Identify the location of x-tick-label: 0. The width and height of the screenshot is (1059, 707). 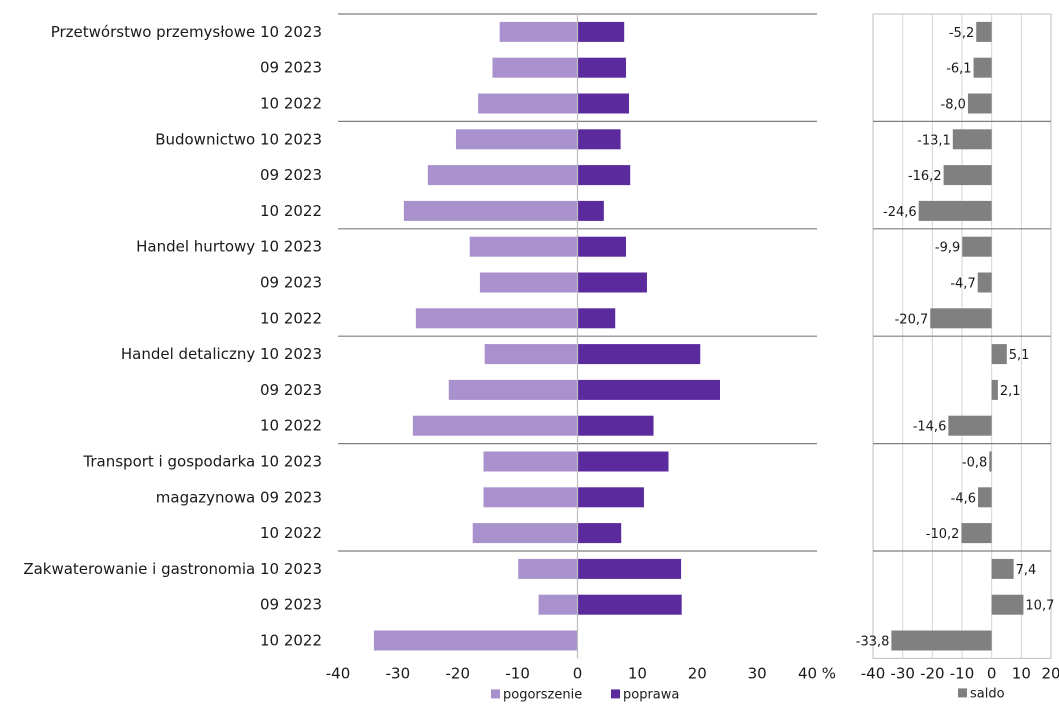
(992, 673).